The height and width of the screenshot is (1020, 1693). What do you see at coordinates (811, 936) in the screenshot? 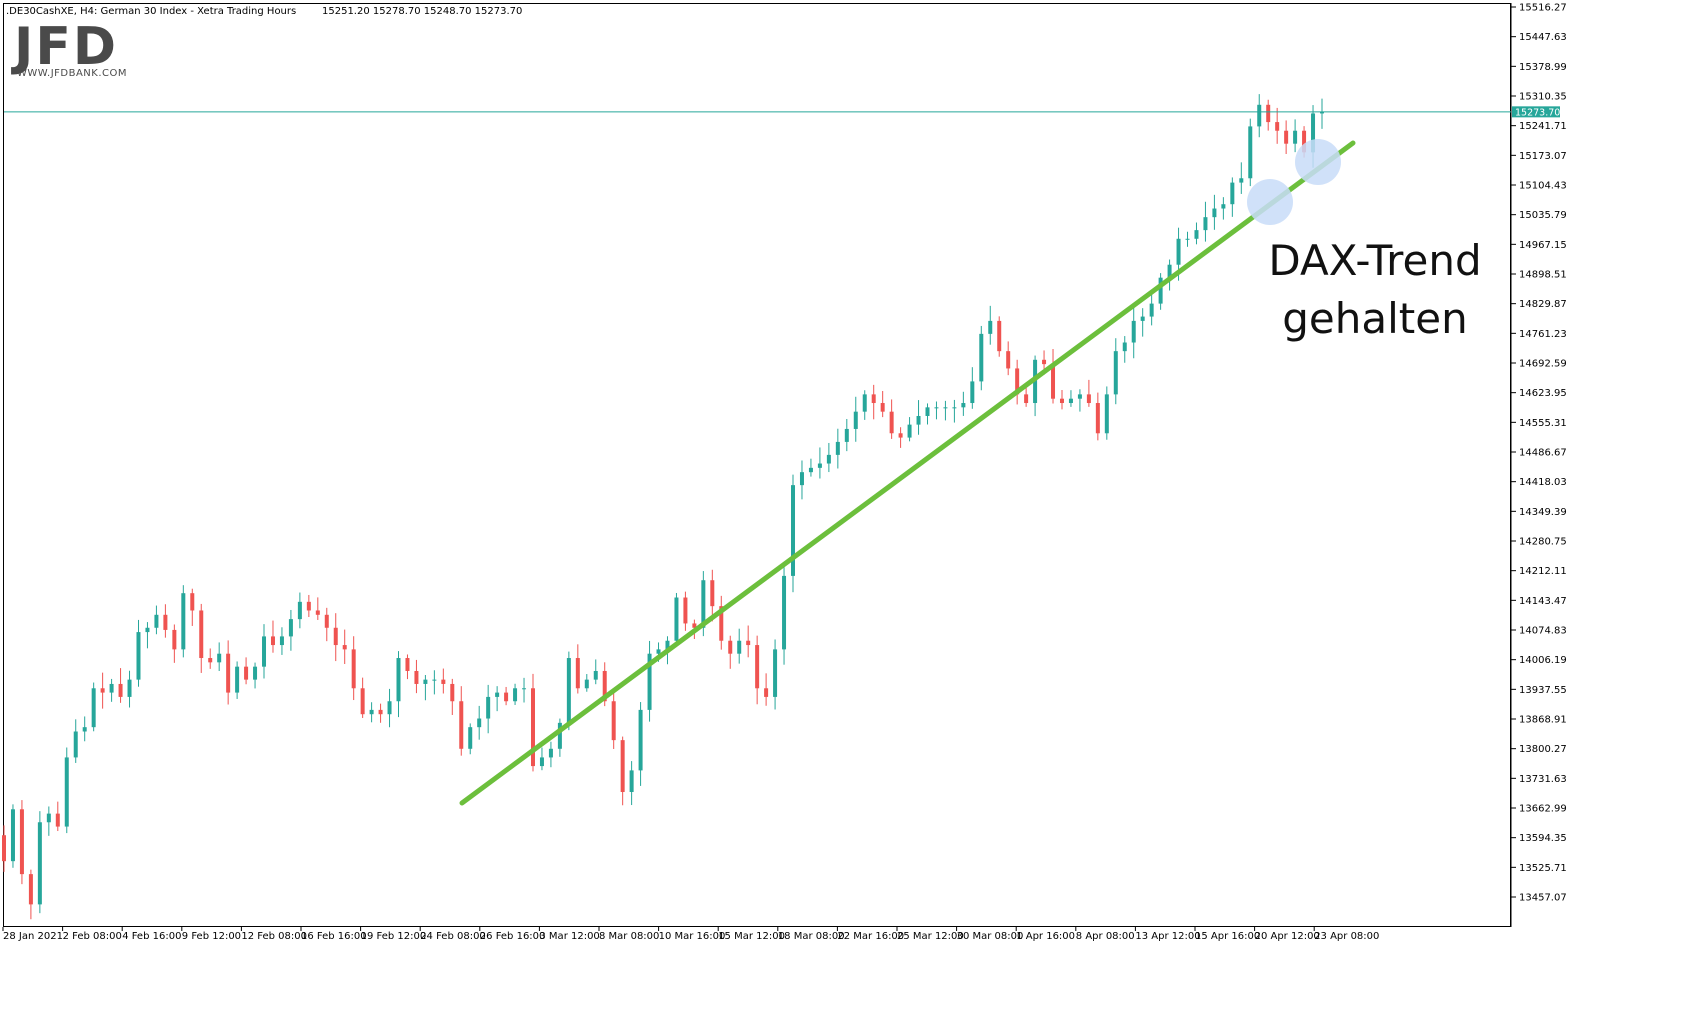
I see `time-tick-label: 18 Mar 08:00` at bounding box center [811, 936].